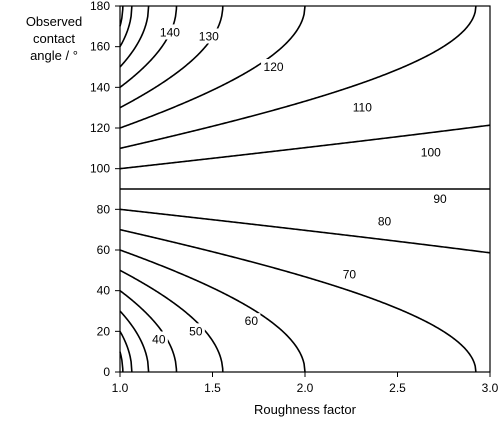  I want to click on contour-label-120: 120, so click(274, 67).